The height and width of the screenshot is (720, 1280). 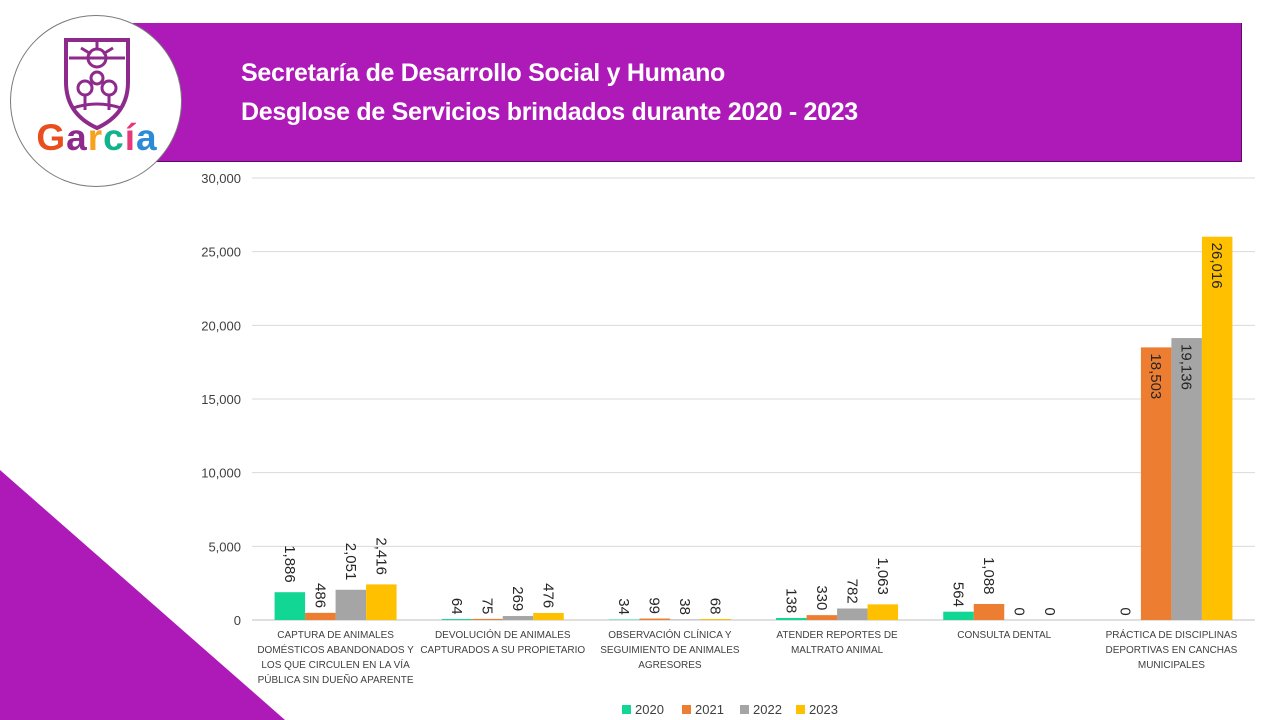 What do you see at coordinates (289, 564) in the screenshot?
I see `data-label: 1,886` at bounding box center [289, 564].